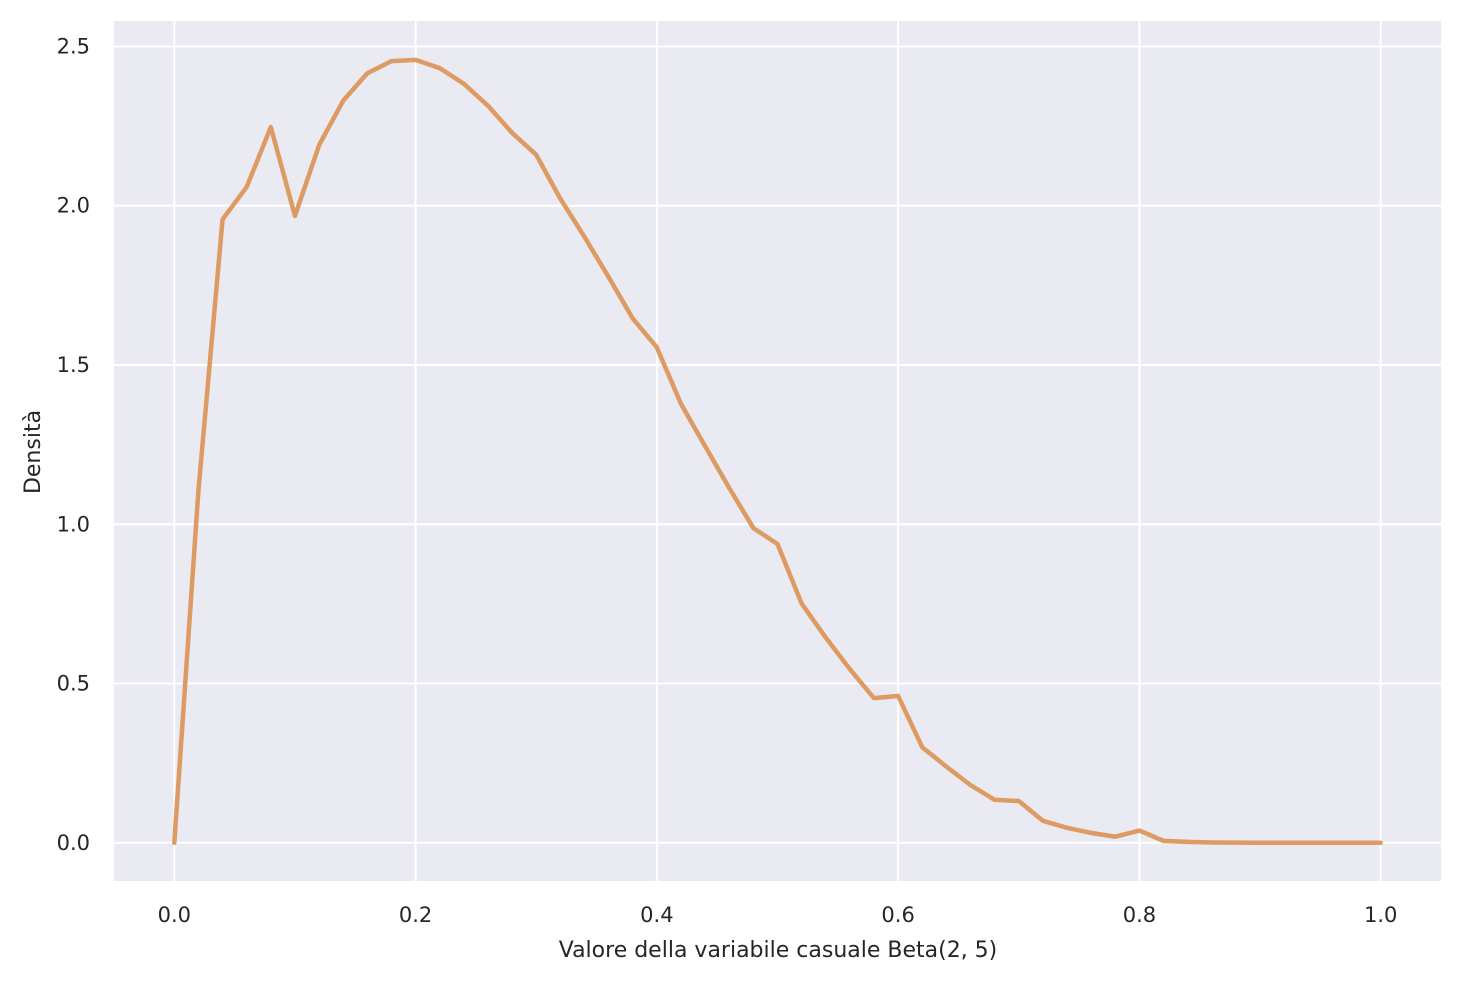  What do you see at coordinates (897, 915) in the screenshot?
I see `x-tick-label: 0.6` at bounding box center [897, 915].